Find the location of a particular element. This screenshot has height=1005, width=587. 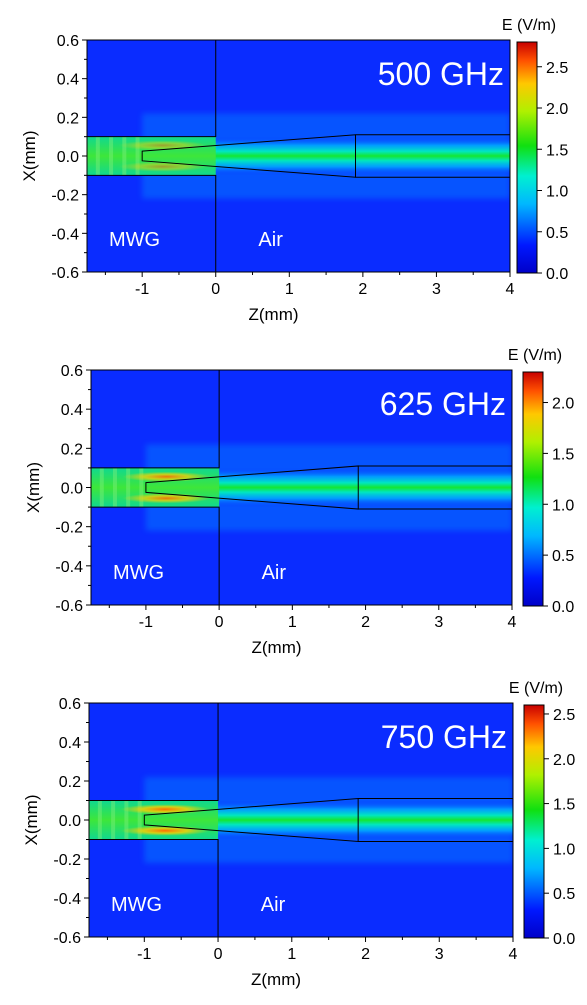

frequency-label: 500 GHz is located at coordinates (441, 74).